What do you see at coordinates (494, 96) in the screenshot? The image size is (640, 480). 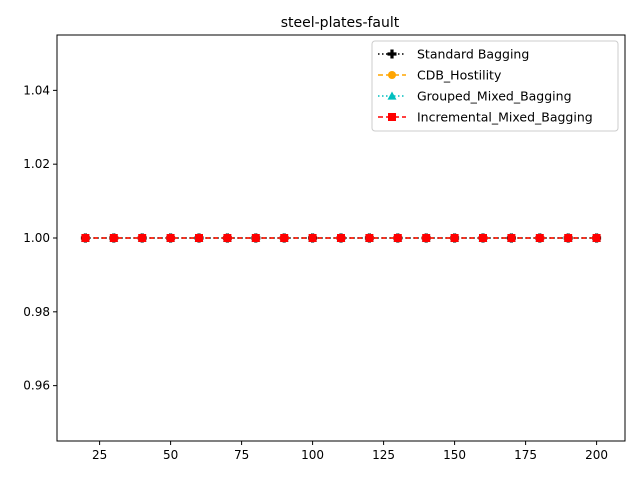 I see `legend-label: Grouped_Mixed_Bagging` at bounding box center [494, 96].